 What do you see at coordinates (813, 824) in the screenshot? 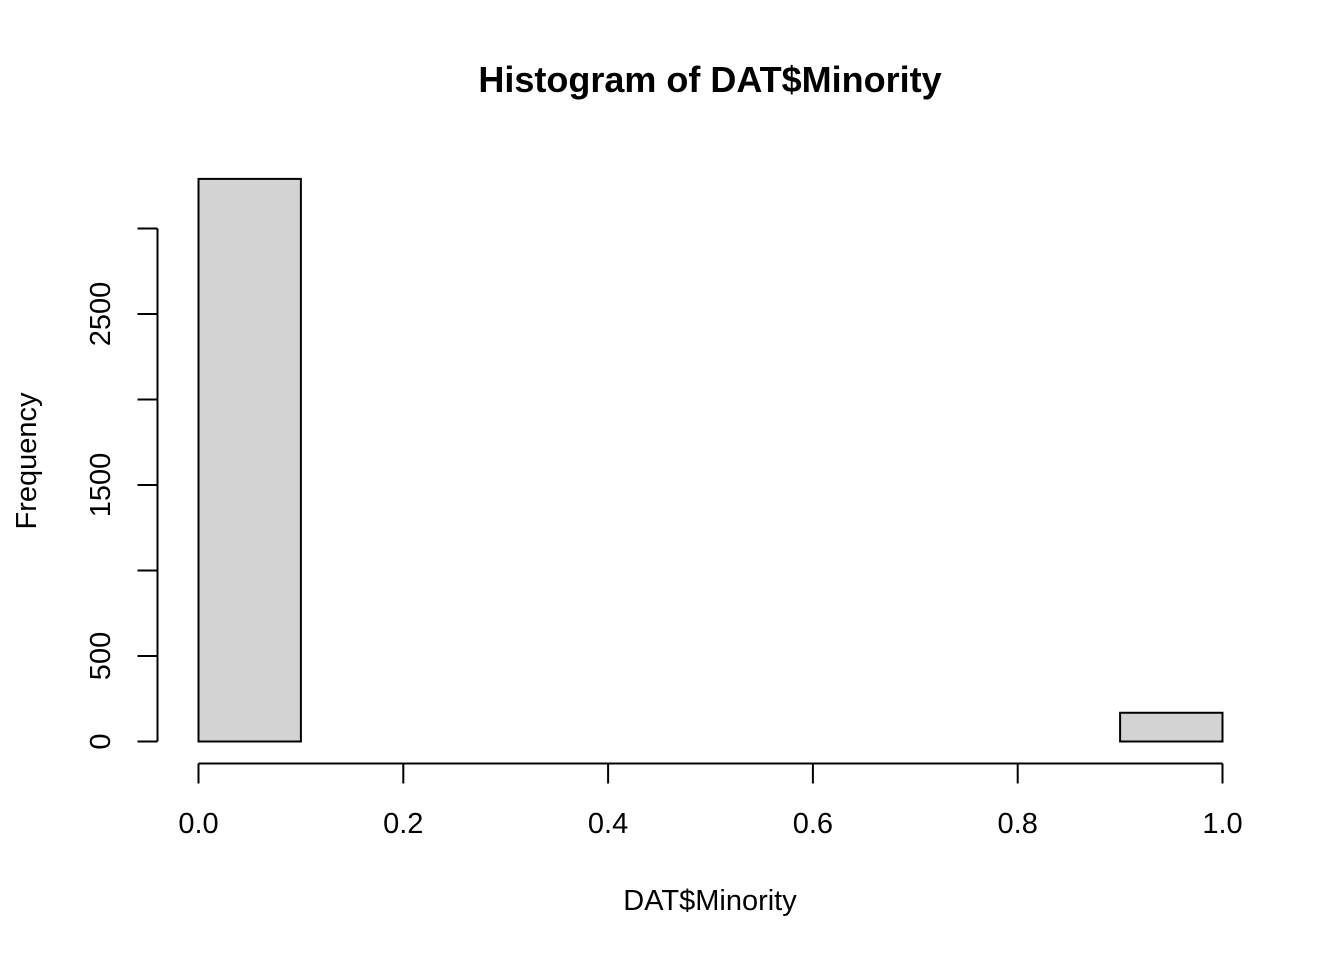
I see `x-tick-label-3: 0.6` at bounding box center [813, 824].